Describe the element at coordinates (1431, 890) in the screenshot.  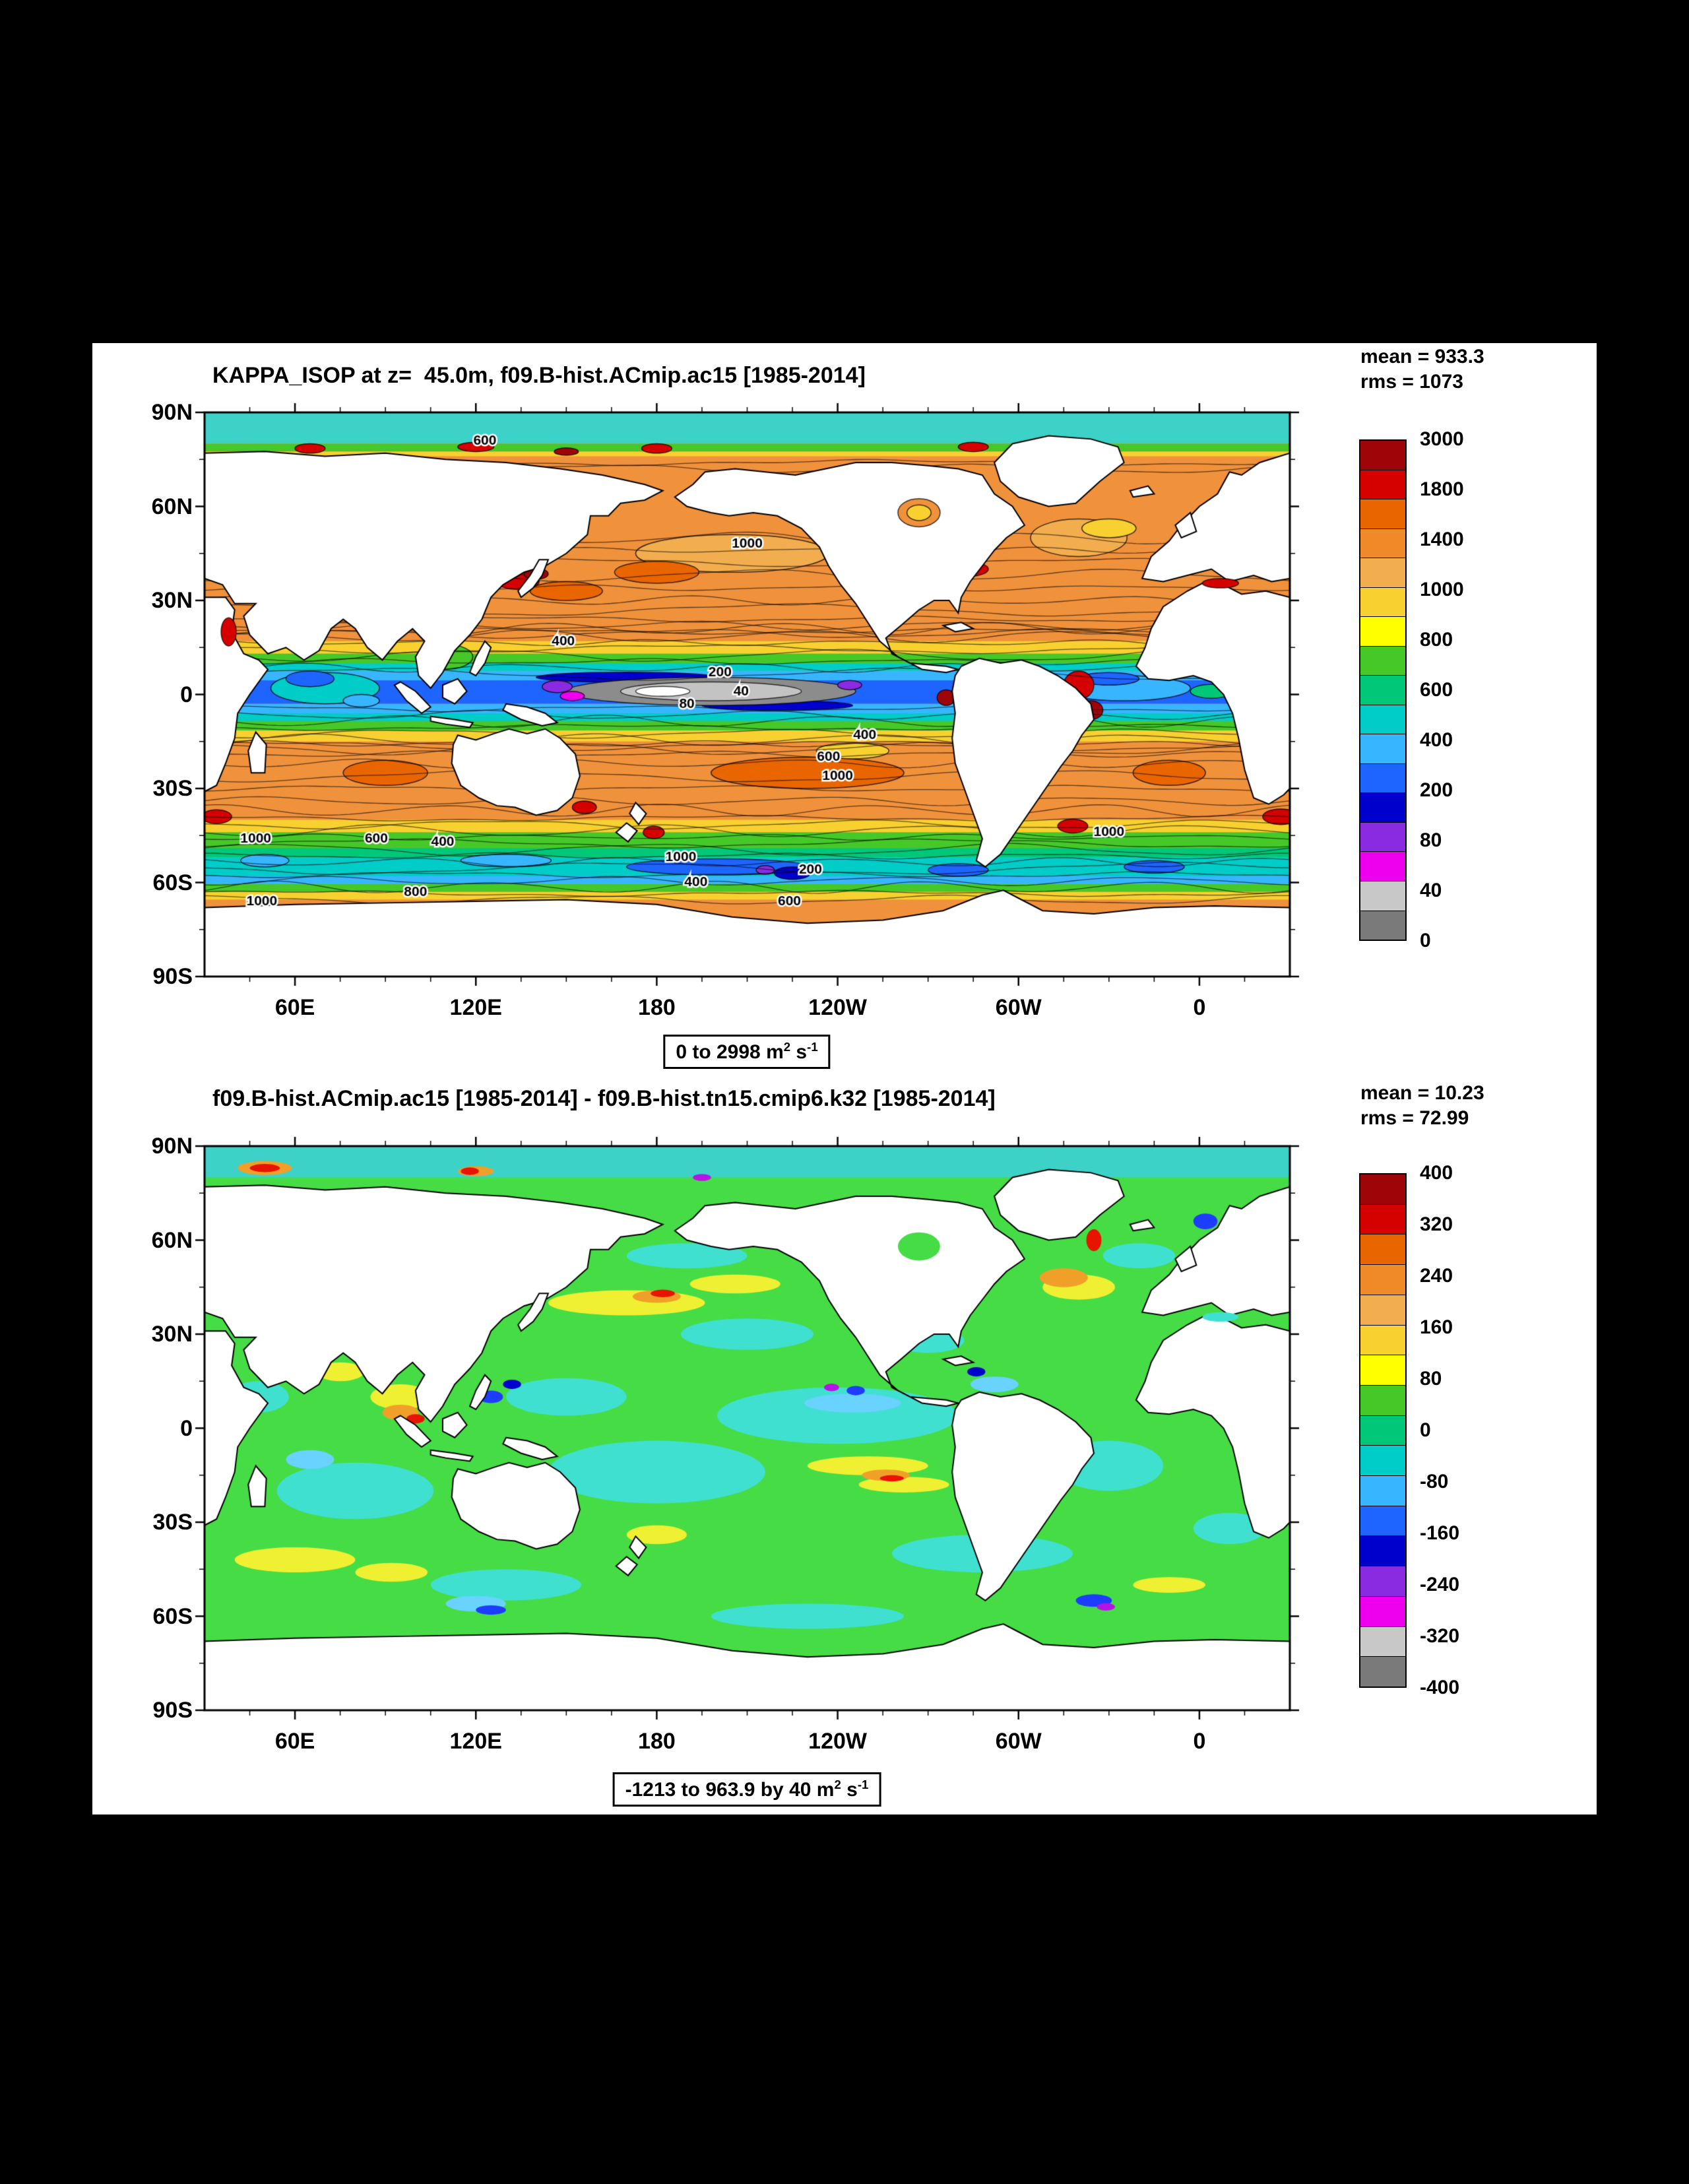
I see `colorbar-tick-label: 40` at that location.